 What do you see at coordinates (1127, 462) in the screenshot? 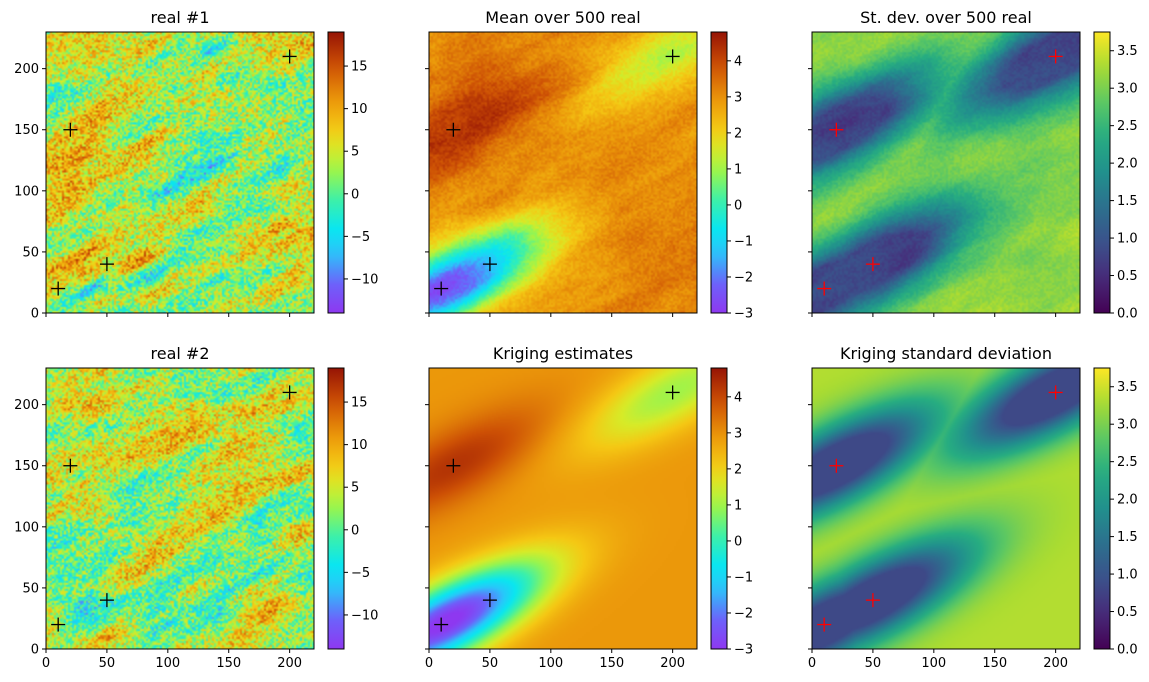
I see `colorbar-tick-label: 2.5` at bounding box center [1127, 462].